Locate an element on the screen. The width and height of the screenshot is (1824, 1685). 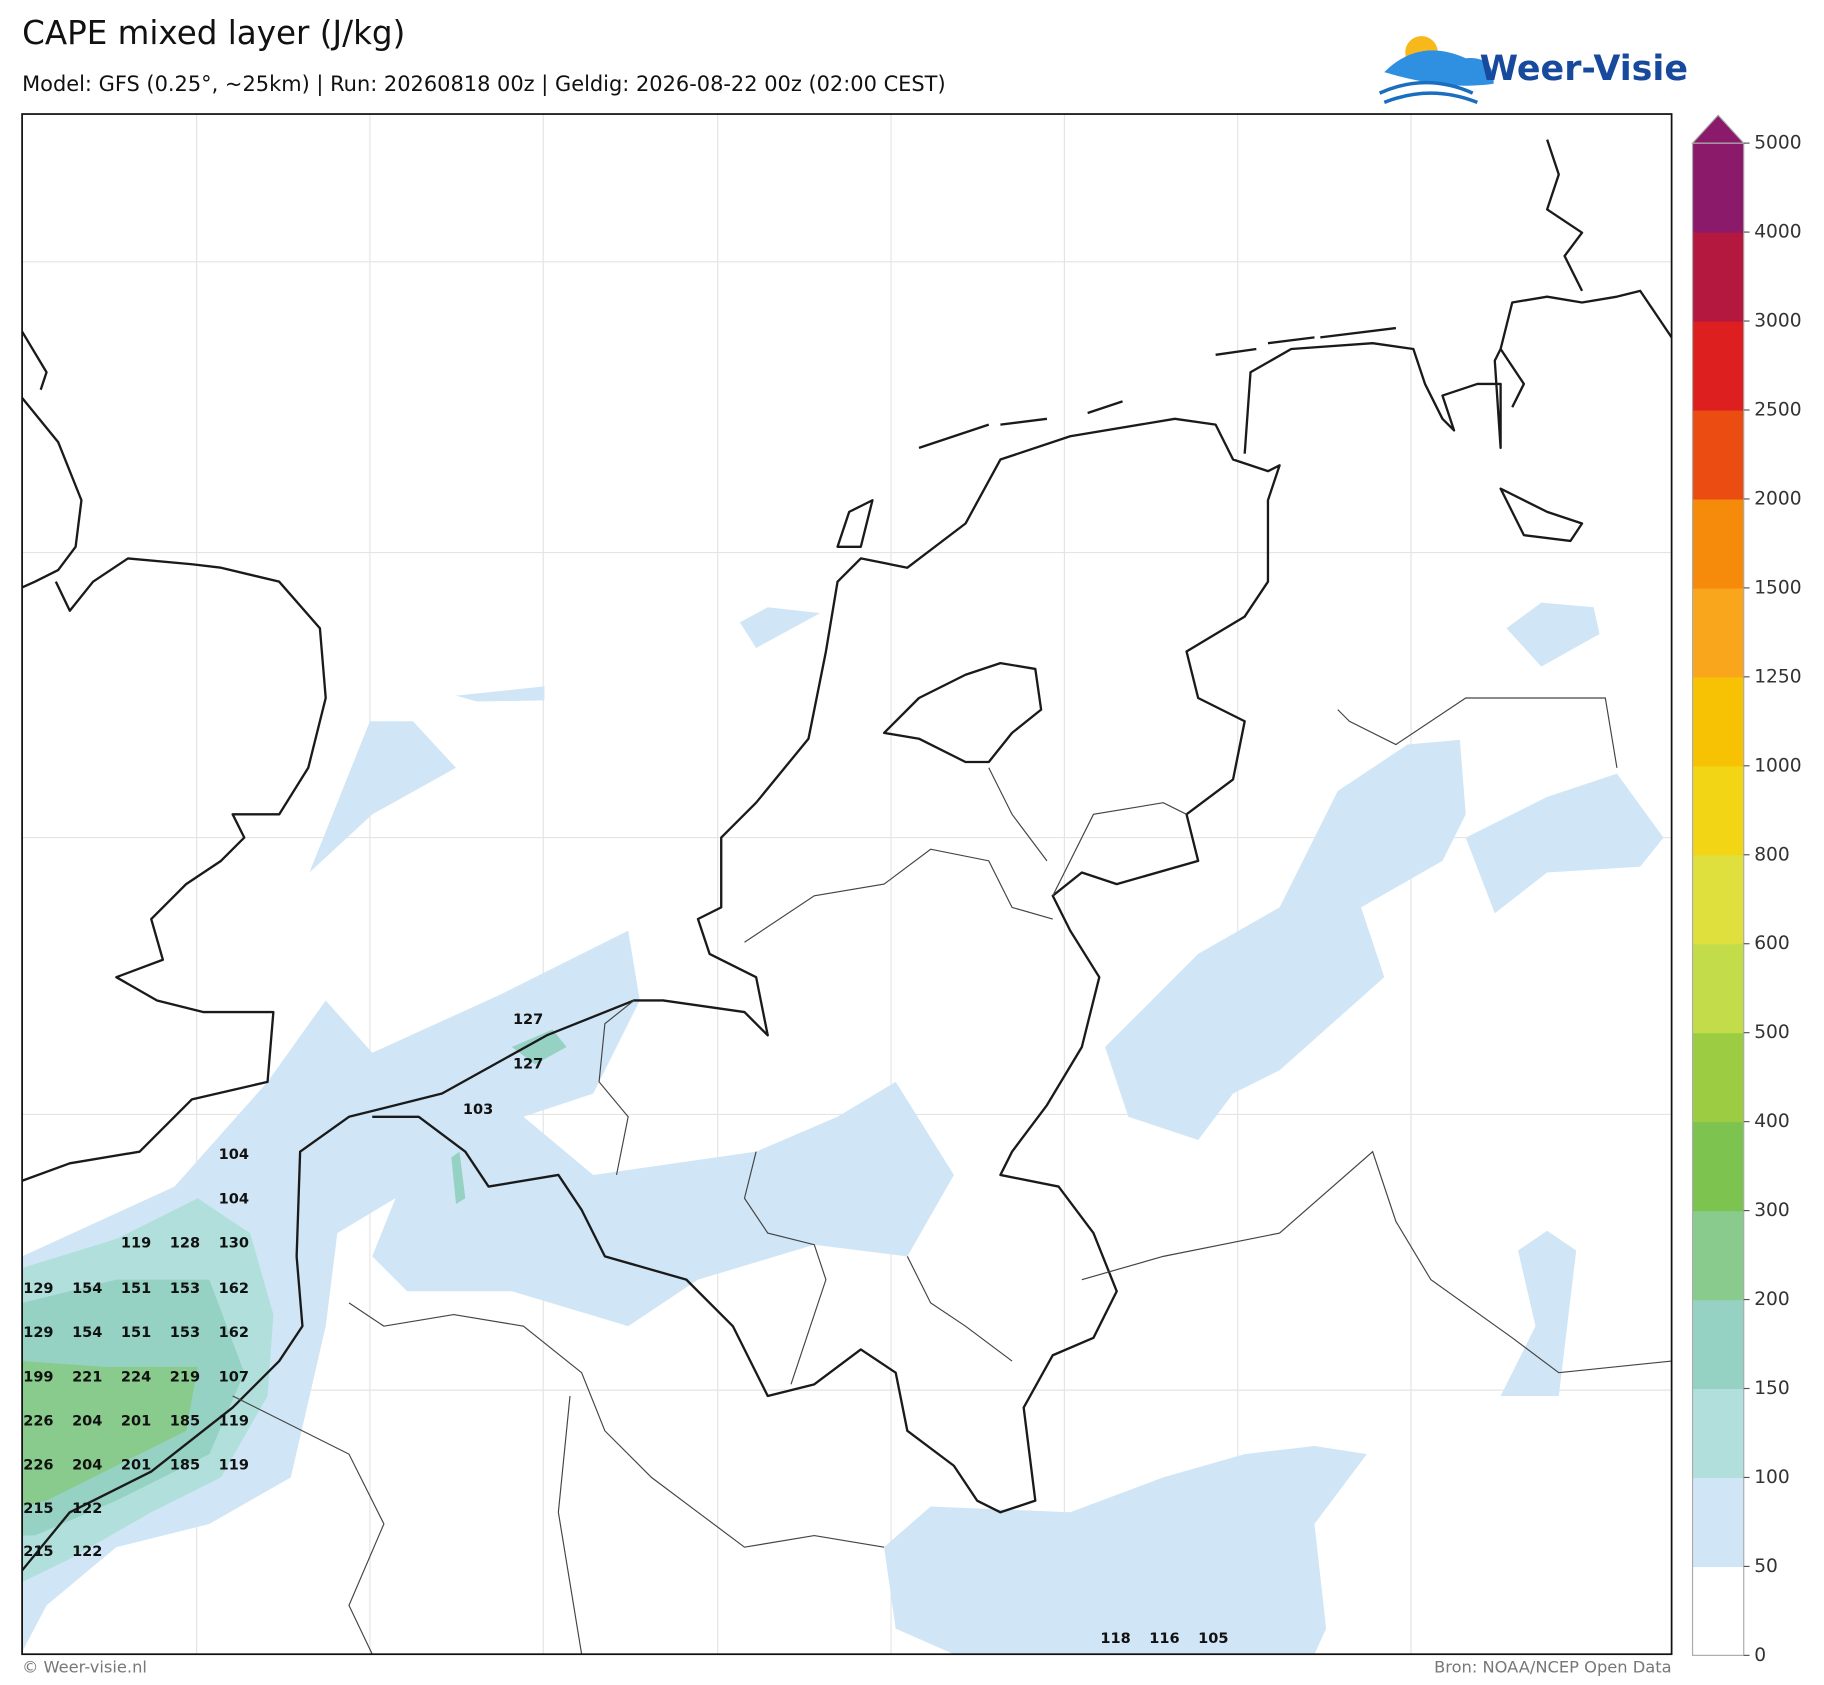
colorbar-tick-label: 2500 is located at coordinates (1777, 409).